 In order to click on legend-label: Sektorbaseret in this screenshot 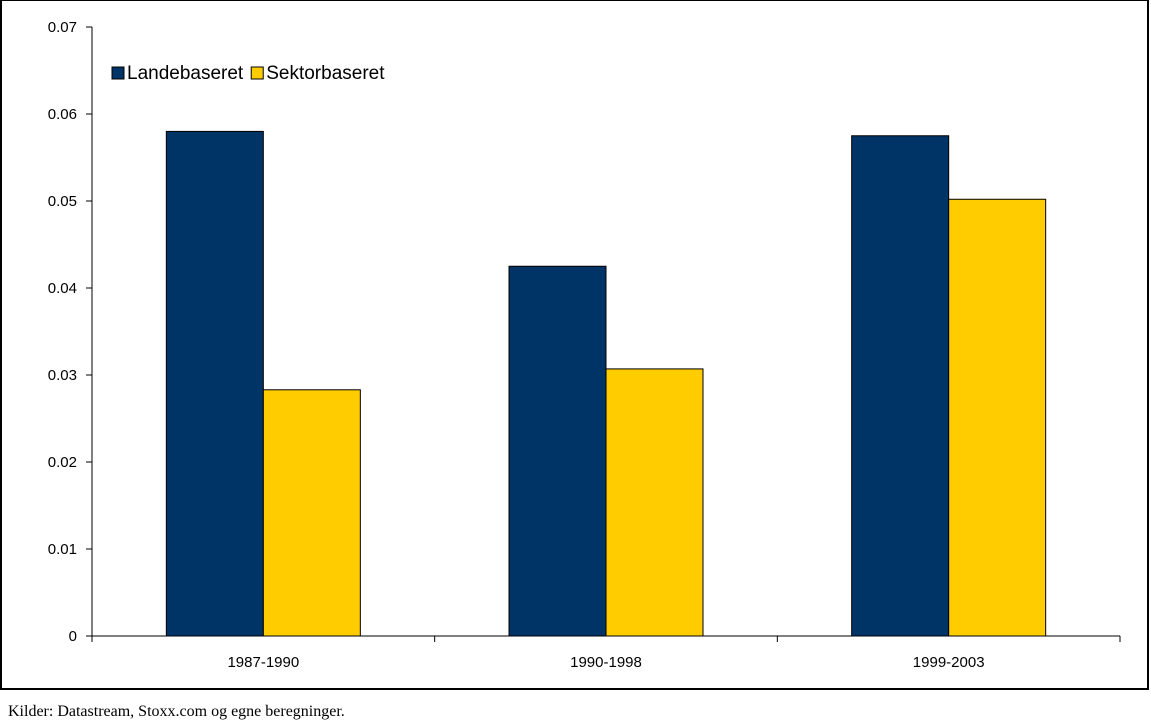, I will do `click(325, 73)`.